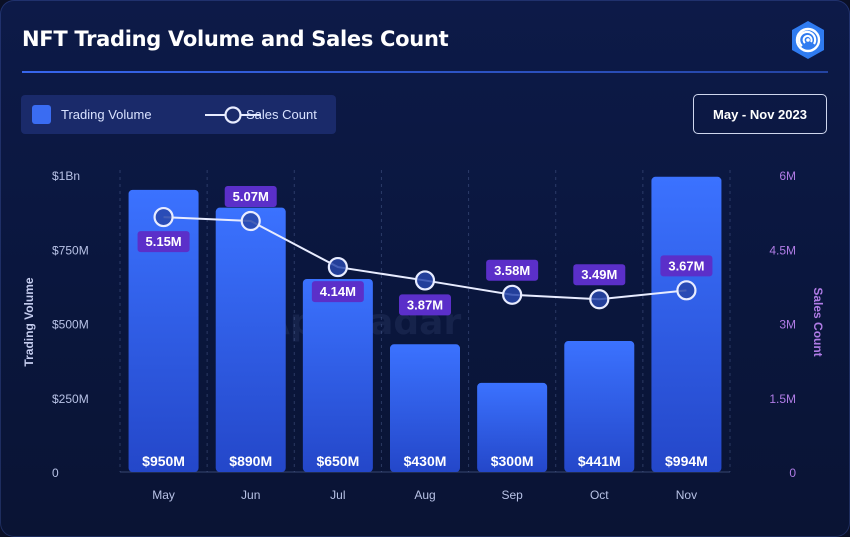  I want to click on line-value-label: 3.58M, so click(512, 270).